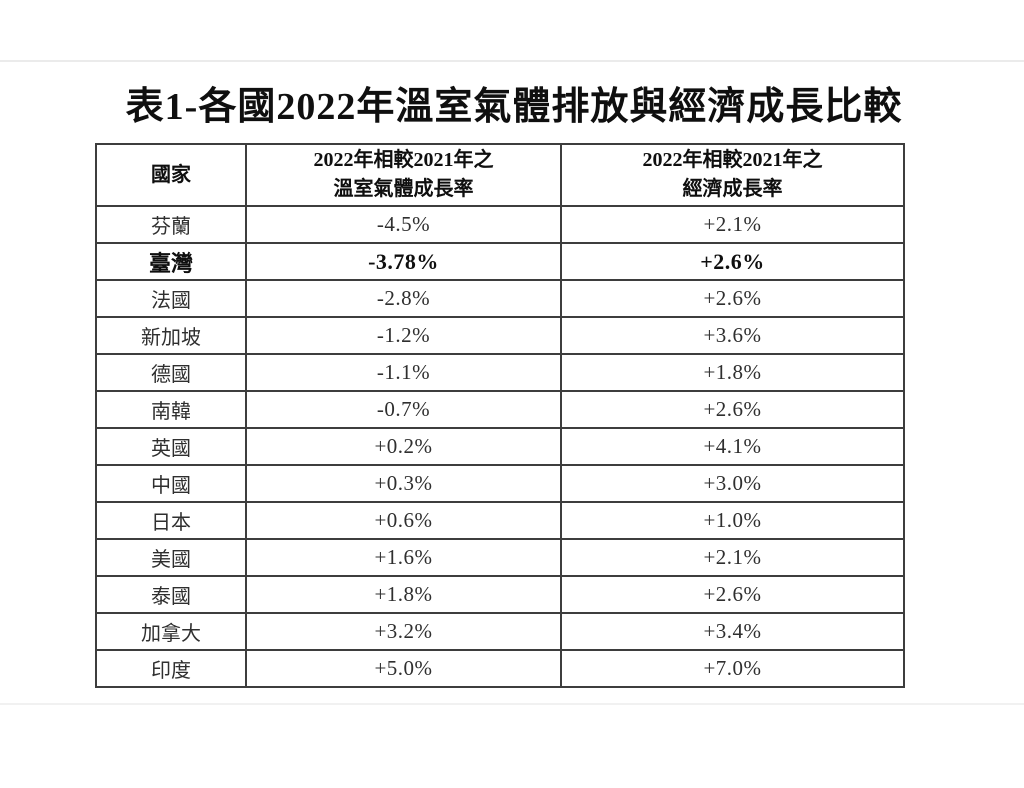 This screenshot has width=1024, height=788. I want to click on header-ghg-line2: 溫室氣體成長率, so click(403, 189).